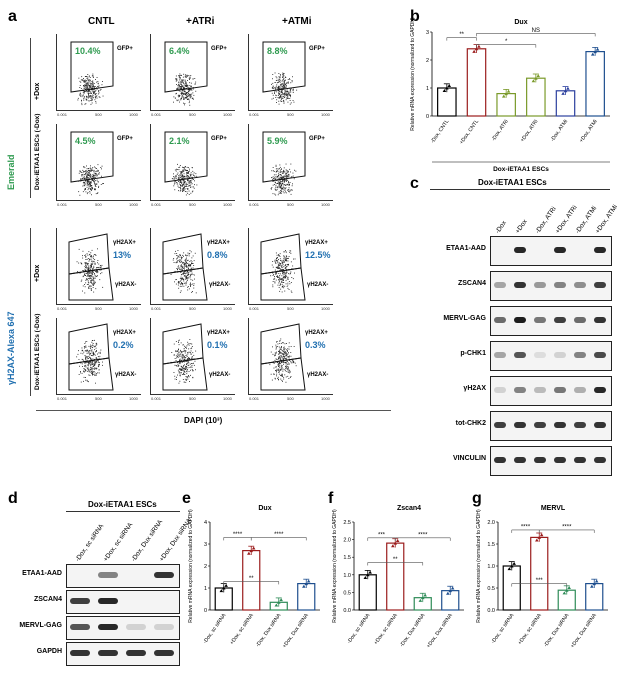 The height and width of the screenshot is (676, 617). What do you see at coordinates (511, 588) in the screenshot?
I see `bar` at bounding box center [511, 588].